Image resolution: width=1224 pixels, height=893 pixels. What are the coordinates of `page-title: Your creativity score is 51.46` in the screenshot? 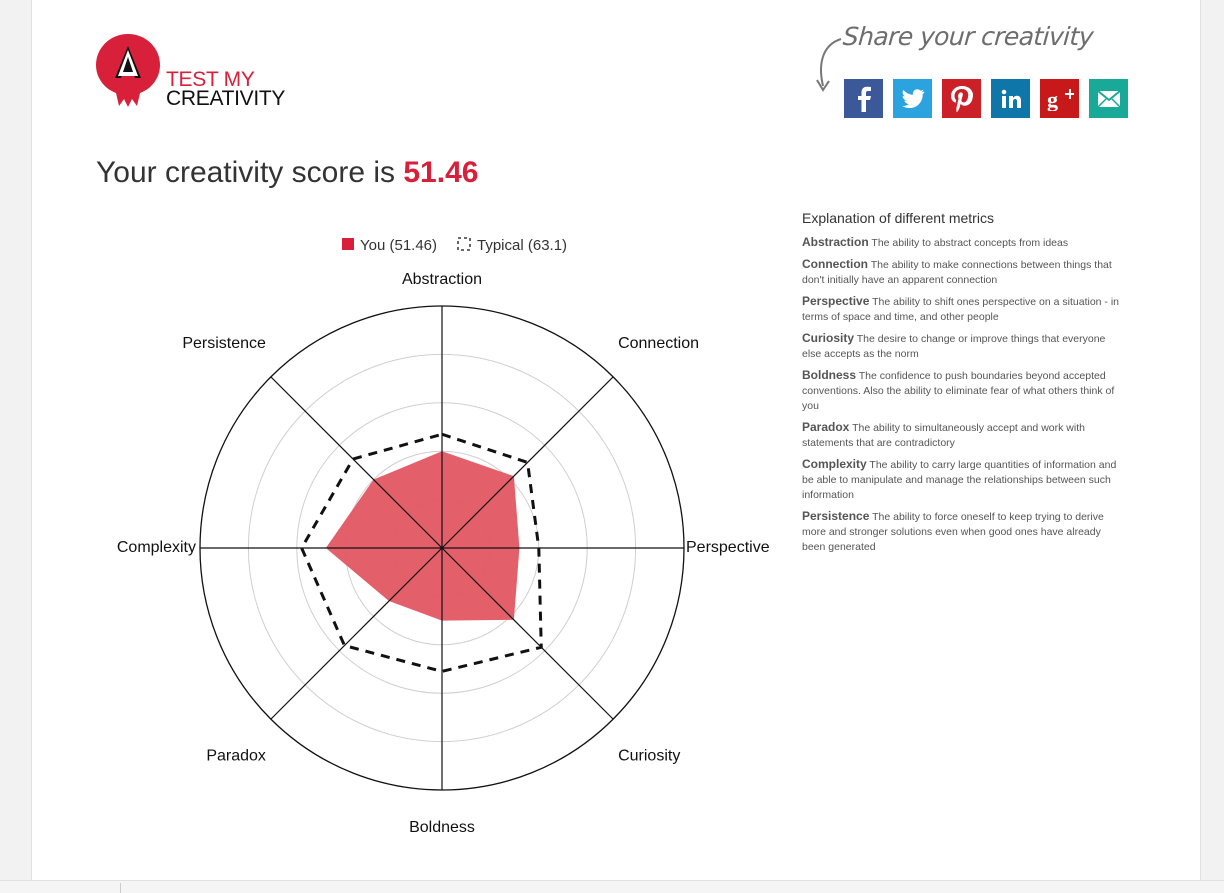 It's located at (287, 173).